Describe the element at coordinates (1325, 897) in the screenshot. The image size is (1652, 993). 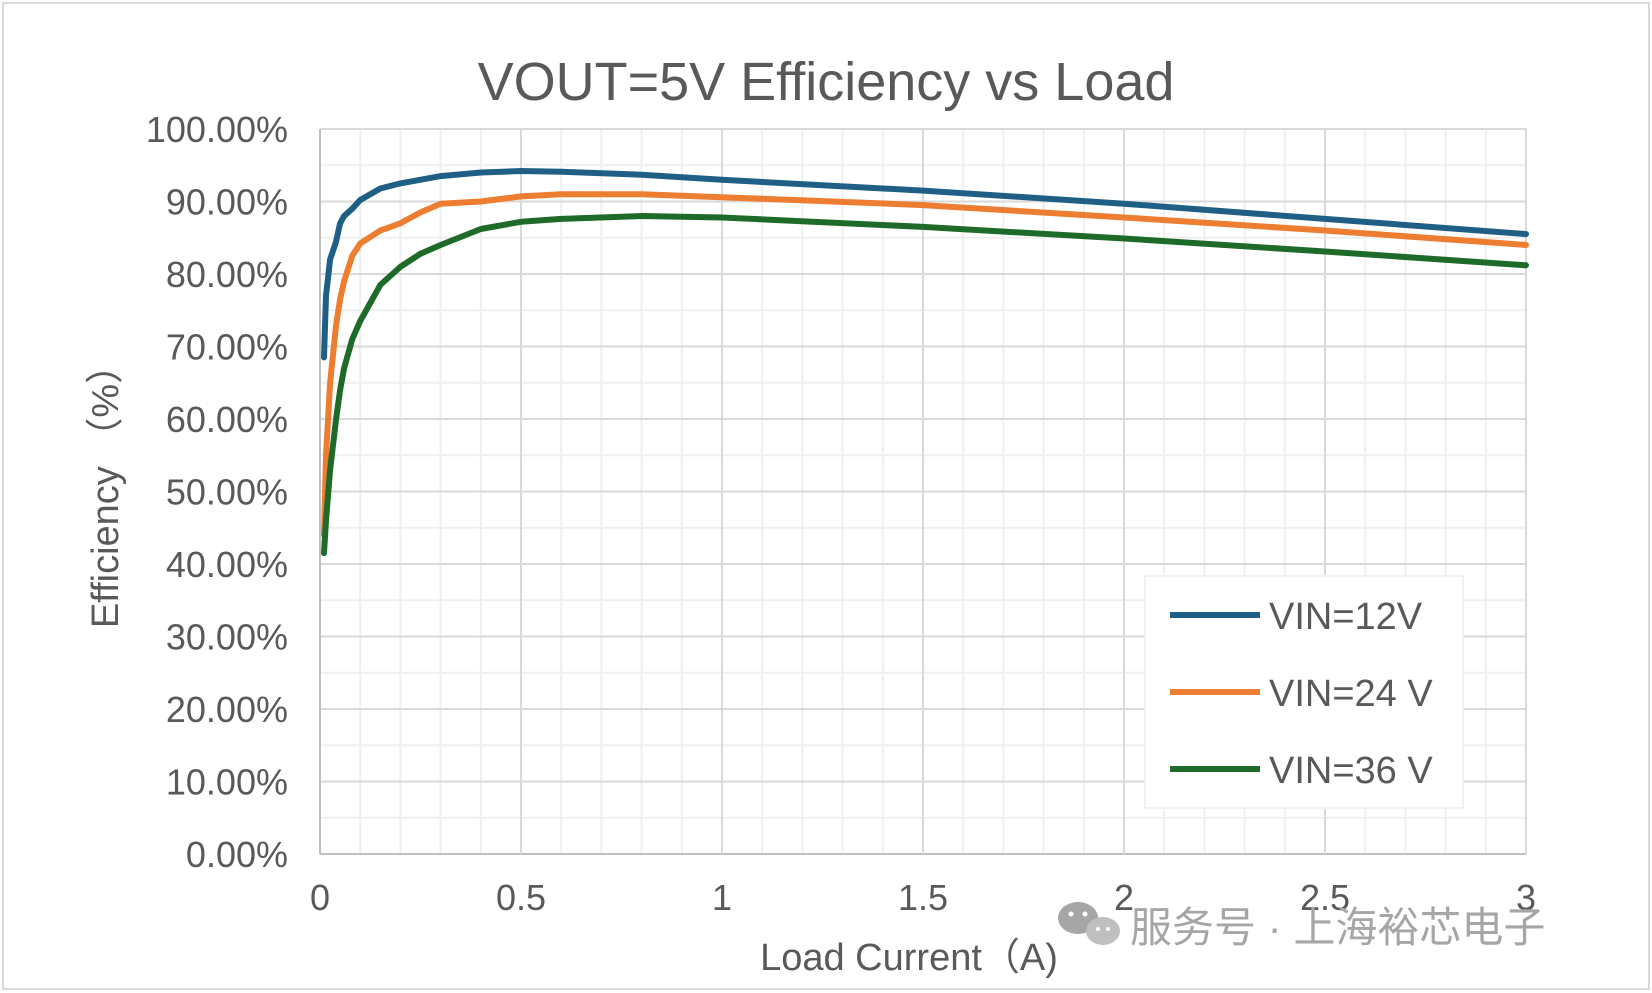
I see `x-tick-label: 2.5` at that location.